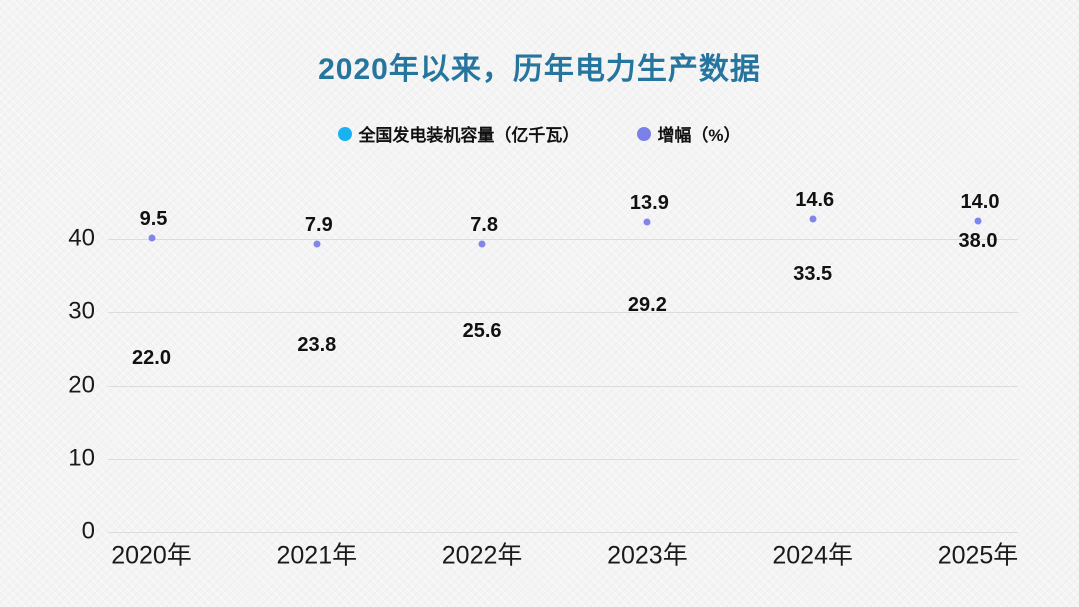  Describe the element at coordinates (153, 218) in the screenshot. I see `growth-data-label: 9.5` at that location.